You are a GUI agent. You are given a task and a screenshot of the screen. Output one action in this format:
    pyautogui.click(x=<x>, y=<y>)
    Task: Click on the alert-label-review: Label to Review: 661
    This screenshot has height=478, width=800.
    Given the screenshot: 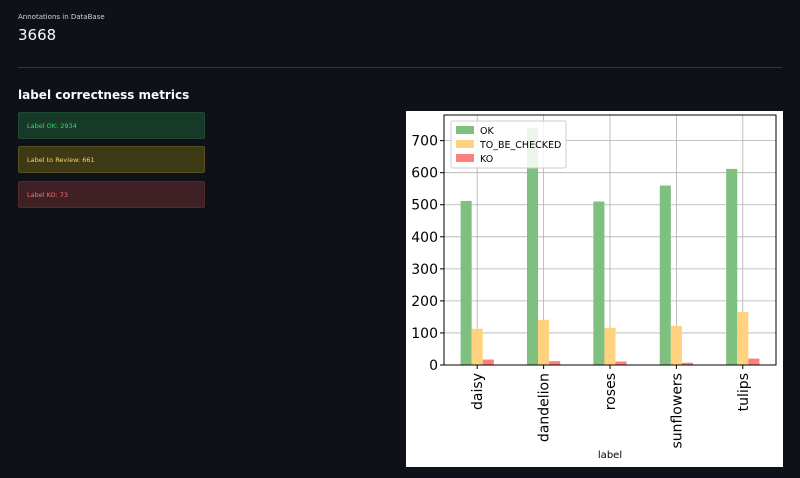 What is the action you would take?
    pyautogui.click(x=111, y=159)
    